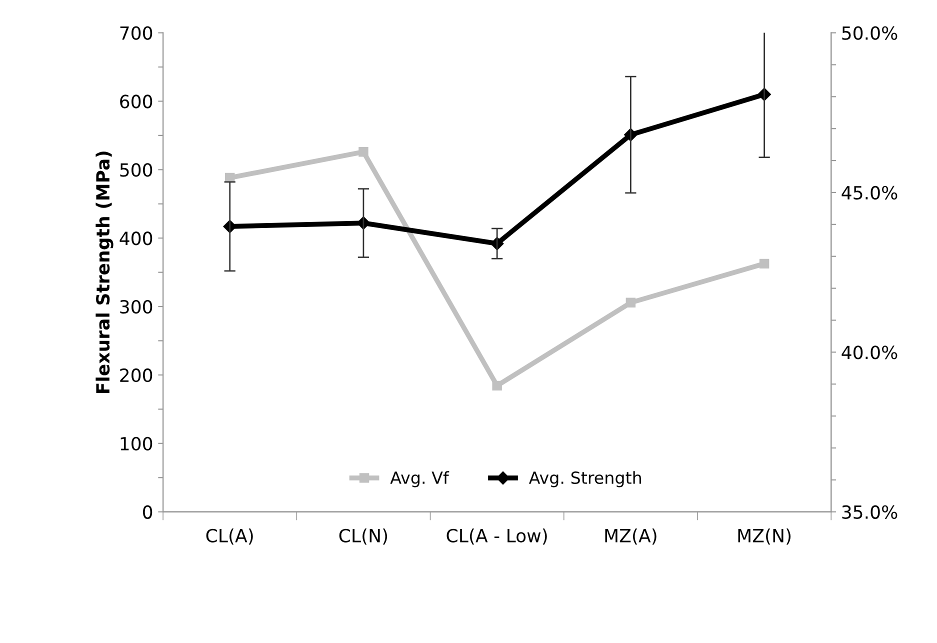 The height and width of the screenshot is (643, 937). I want to click on y2-tick-label: 35.0%, so click(870, 512).